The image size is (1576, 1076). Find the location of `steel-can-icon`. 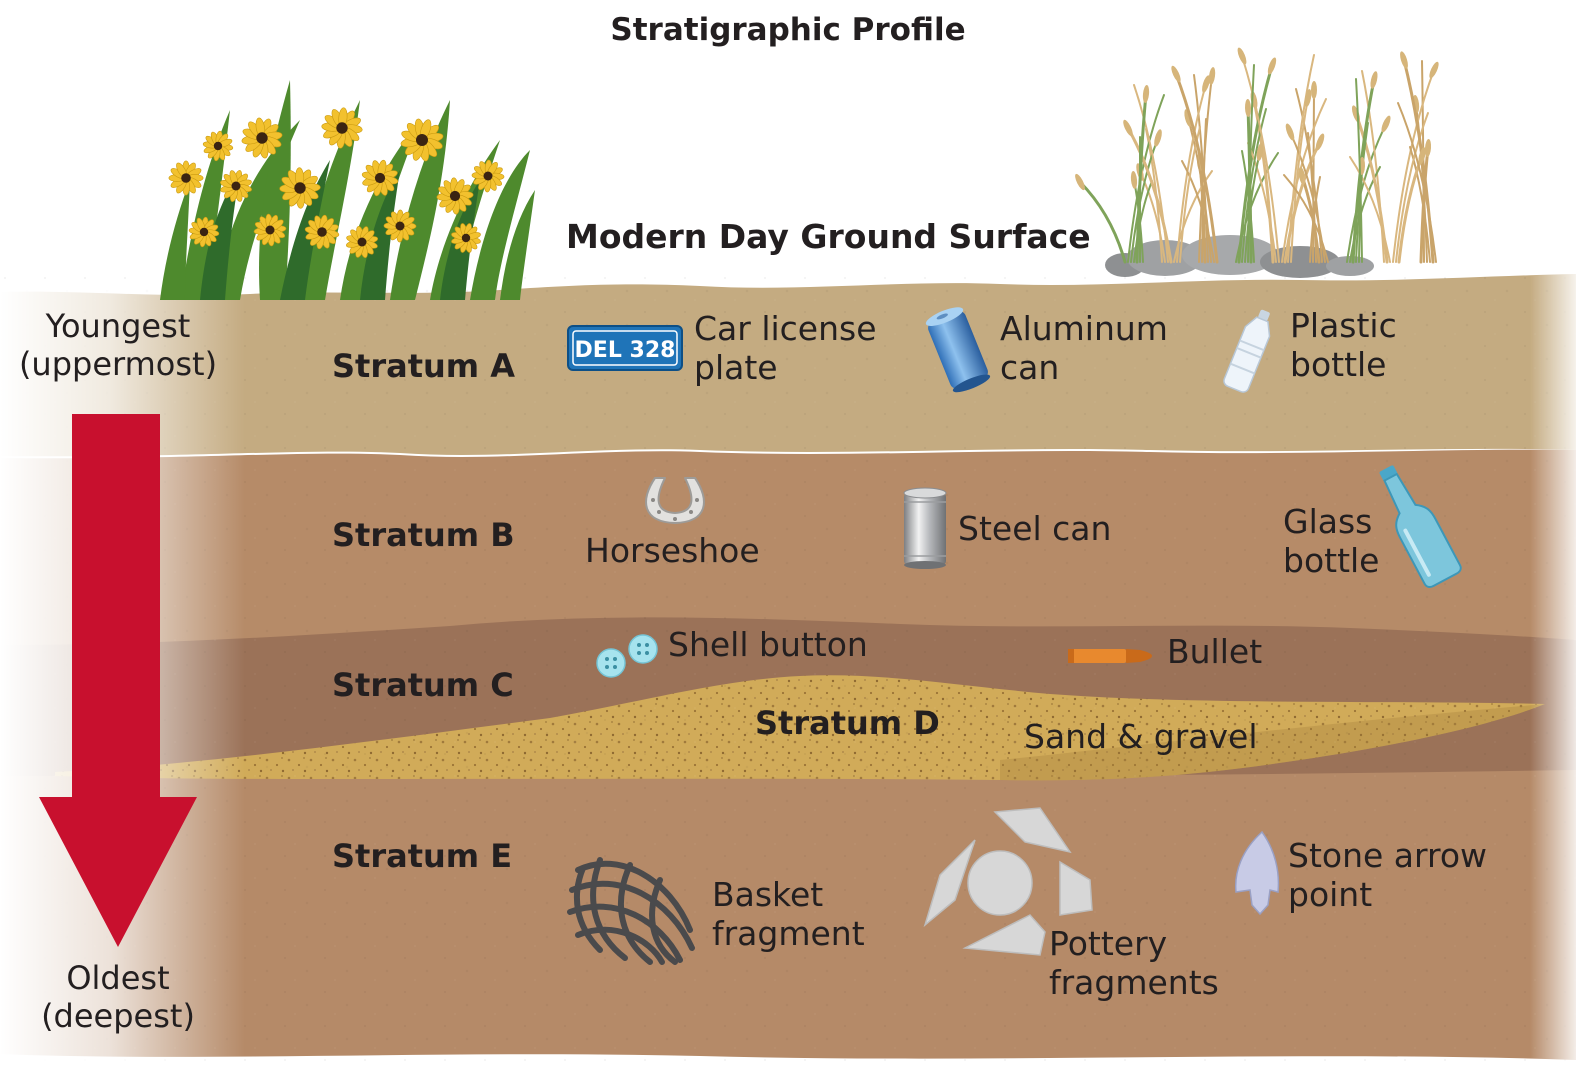

steel-can-icon is located at coordinates (925, 528).